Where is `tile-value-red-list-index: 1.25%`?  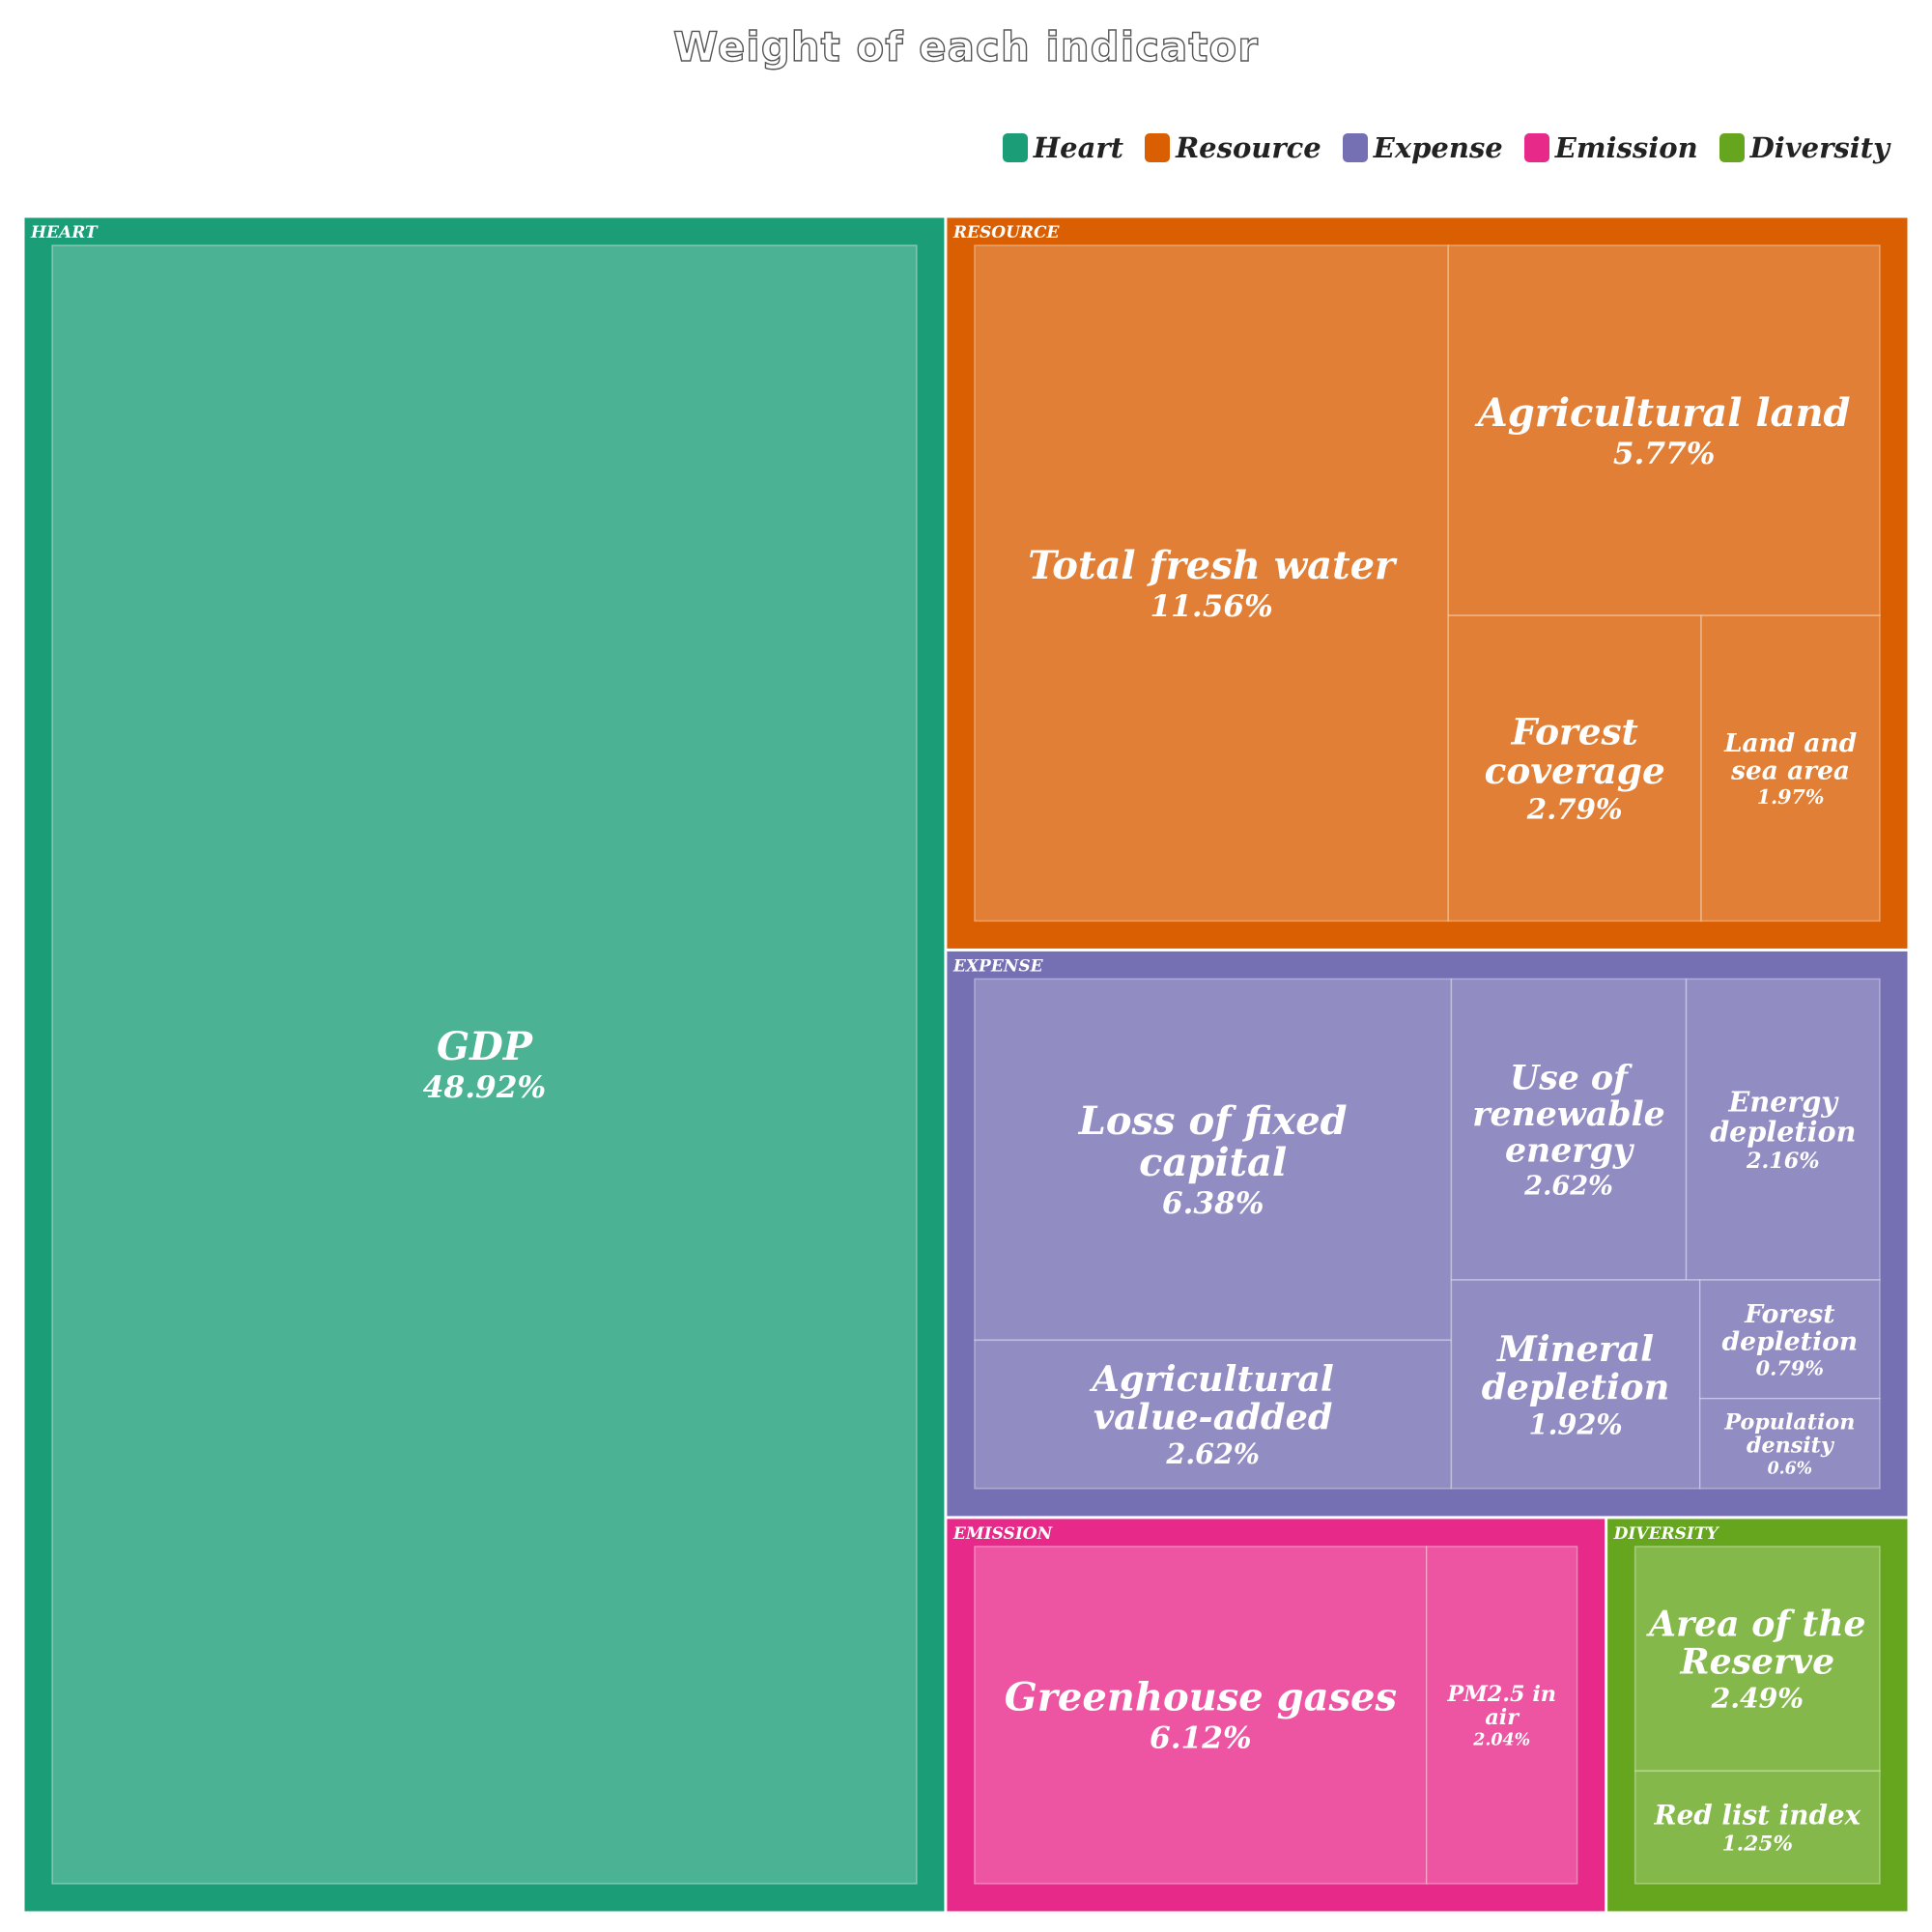 tile-value-red-list-index: 1.25% is located at coordinates (1757, 1844).